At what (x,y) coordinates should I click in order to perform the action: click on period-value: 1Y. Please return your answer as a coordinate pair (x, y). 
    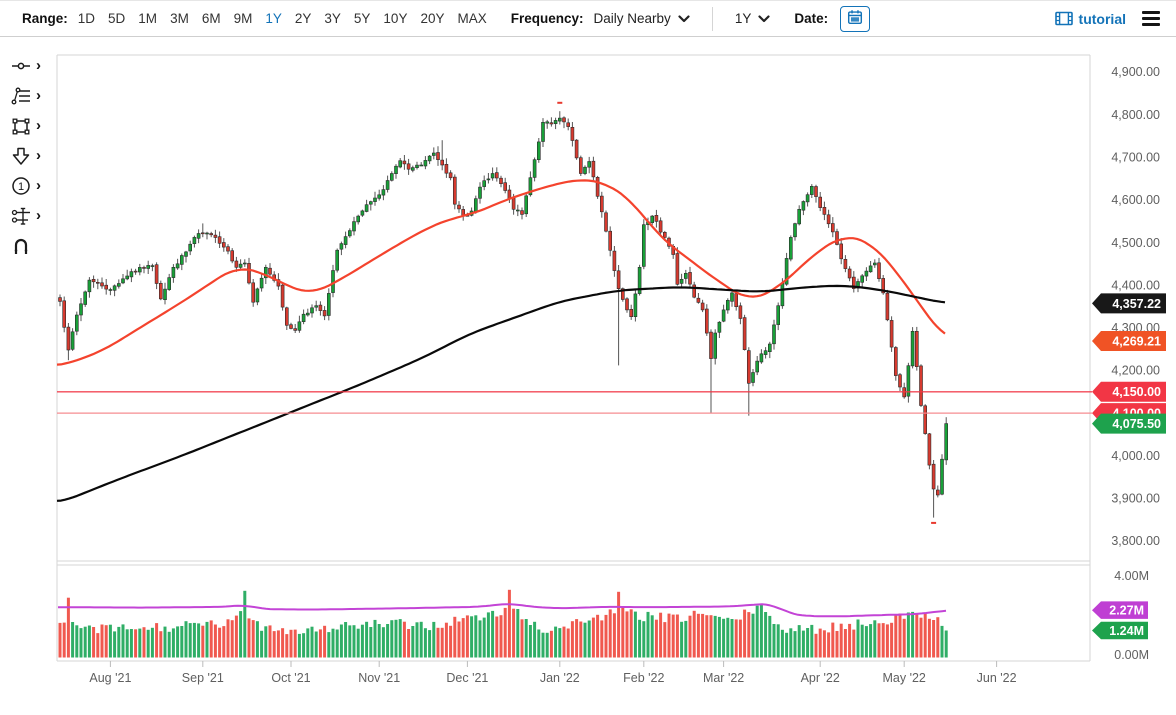
    Looking at the image, I should click on (743, 18).